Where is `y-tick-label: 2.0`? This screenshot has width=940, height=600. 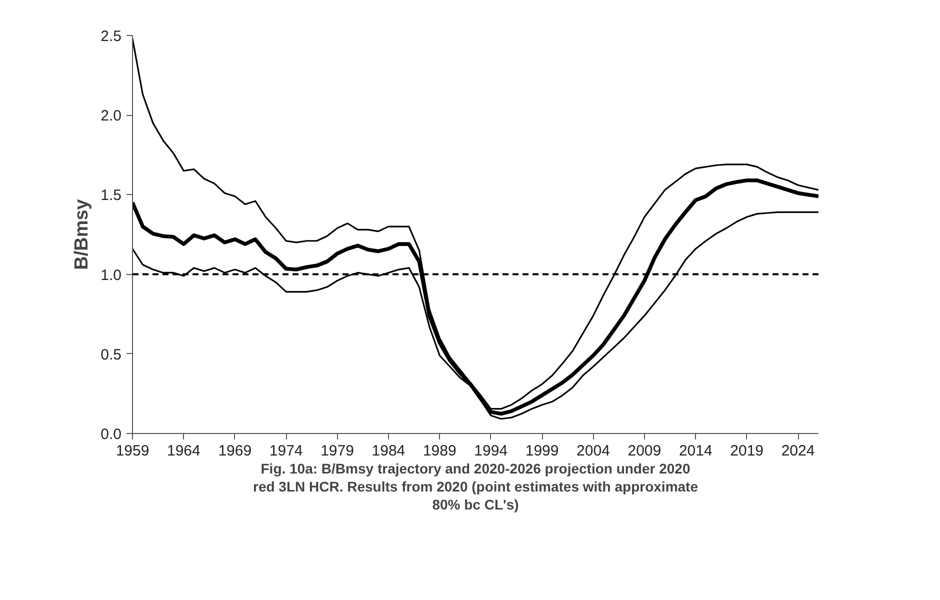
y-tick-label: 2.0 is located at coordinates (111, 116).